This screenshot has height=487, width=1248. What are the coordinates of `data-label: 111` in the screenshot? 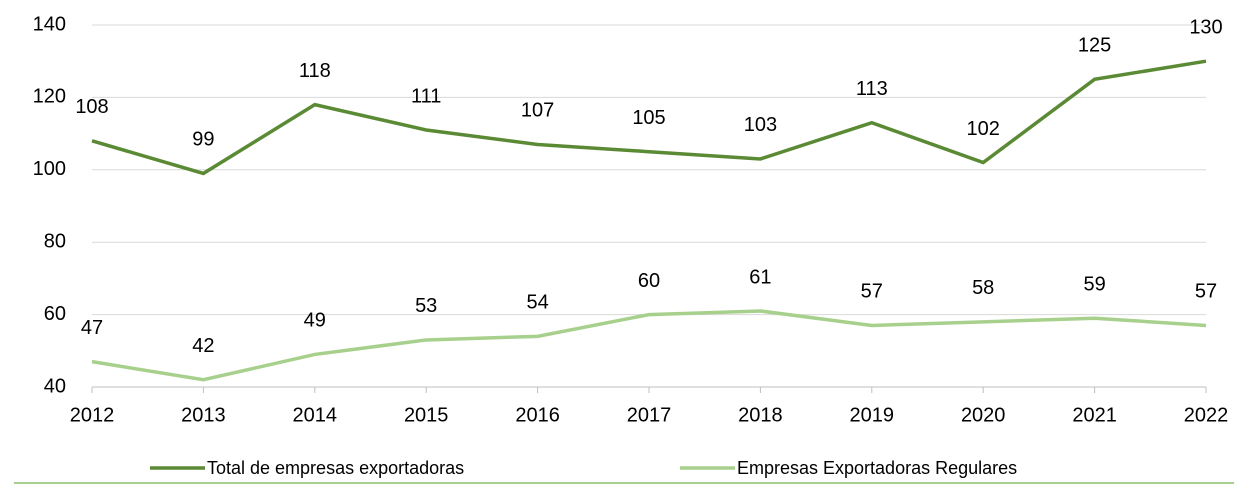 It's located at (426, 96).